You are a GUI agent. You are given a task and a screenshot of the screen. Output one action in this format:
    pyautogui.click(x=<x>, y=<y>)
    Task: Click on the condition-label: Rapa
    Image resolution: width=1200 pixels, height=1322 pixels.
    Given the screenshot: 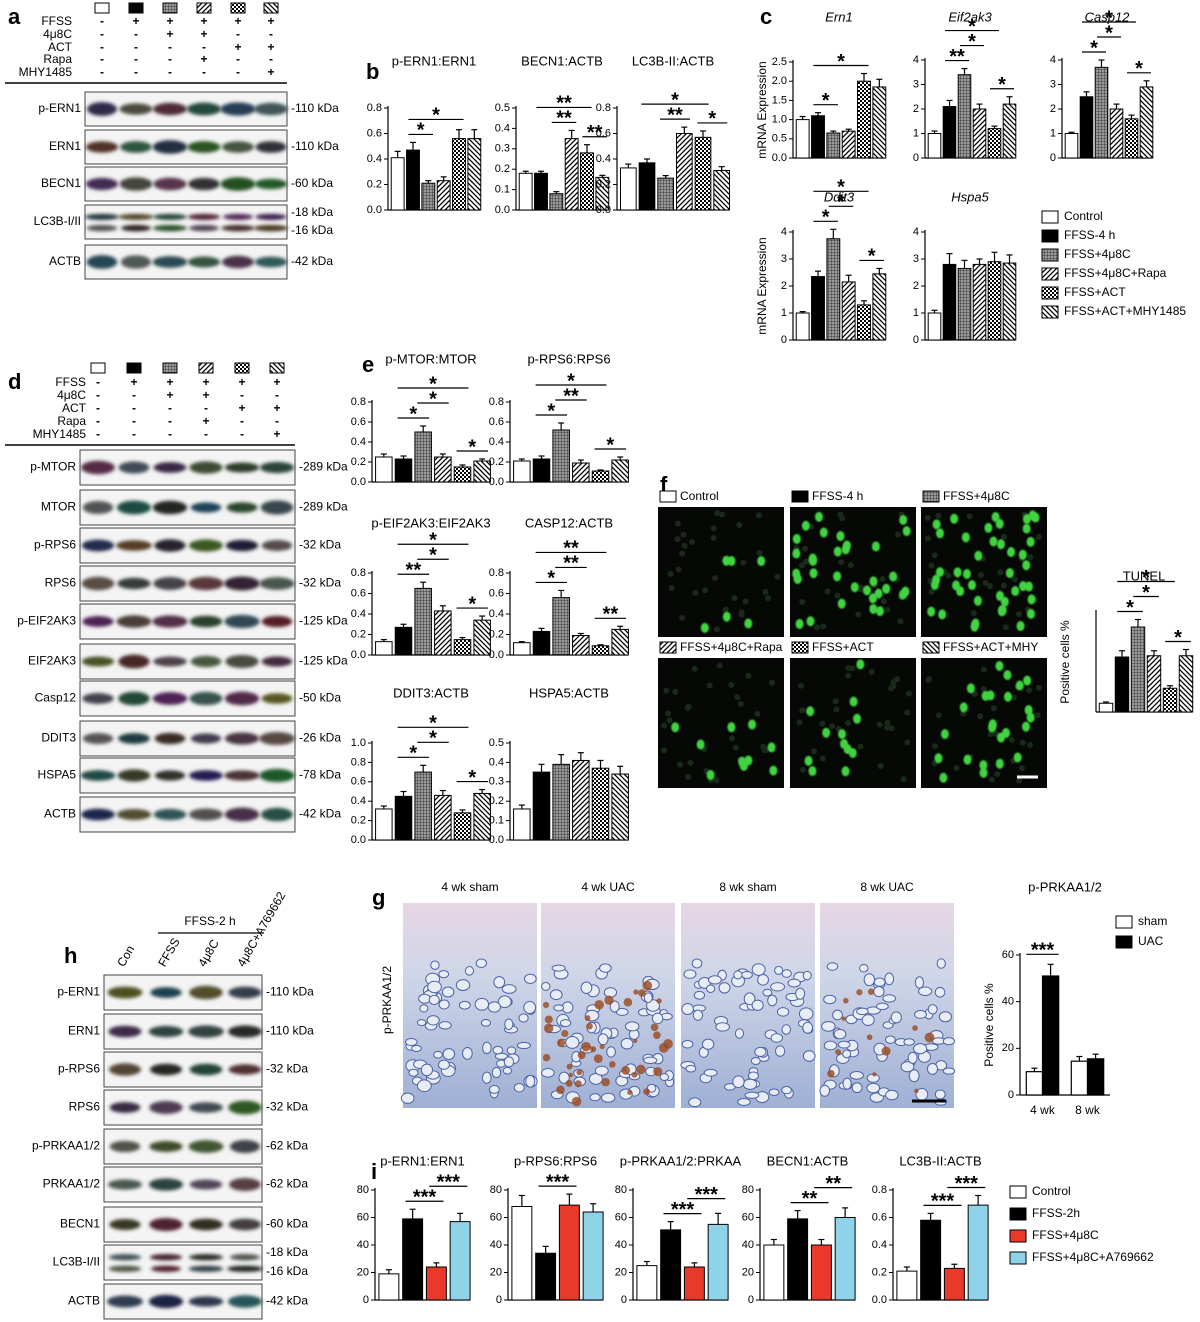 What is the action you would take?
    pyautogui.click(x=71, y=421)
    